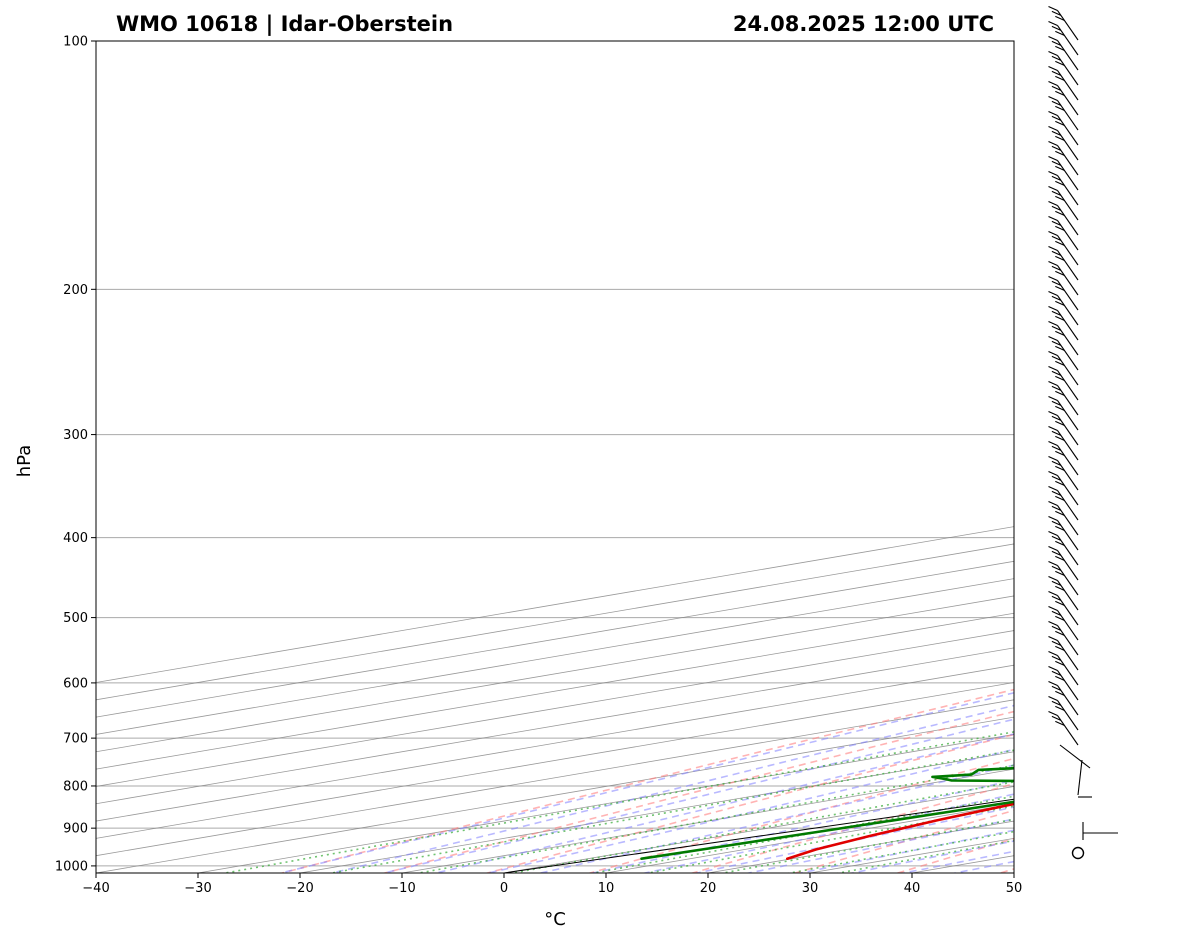 This screenshot has height=941, width=1181. I want to click on y-tick-label: 900, so click(75, 829).